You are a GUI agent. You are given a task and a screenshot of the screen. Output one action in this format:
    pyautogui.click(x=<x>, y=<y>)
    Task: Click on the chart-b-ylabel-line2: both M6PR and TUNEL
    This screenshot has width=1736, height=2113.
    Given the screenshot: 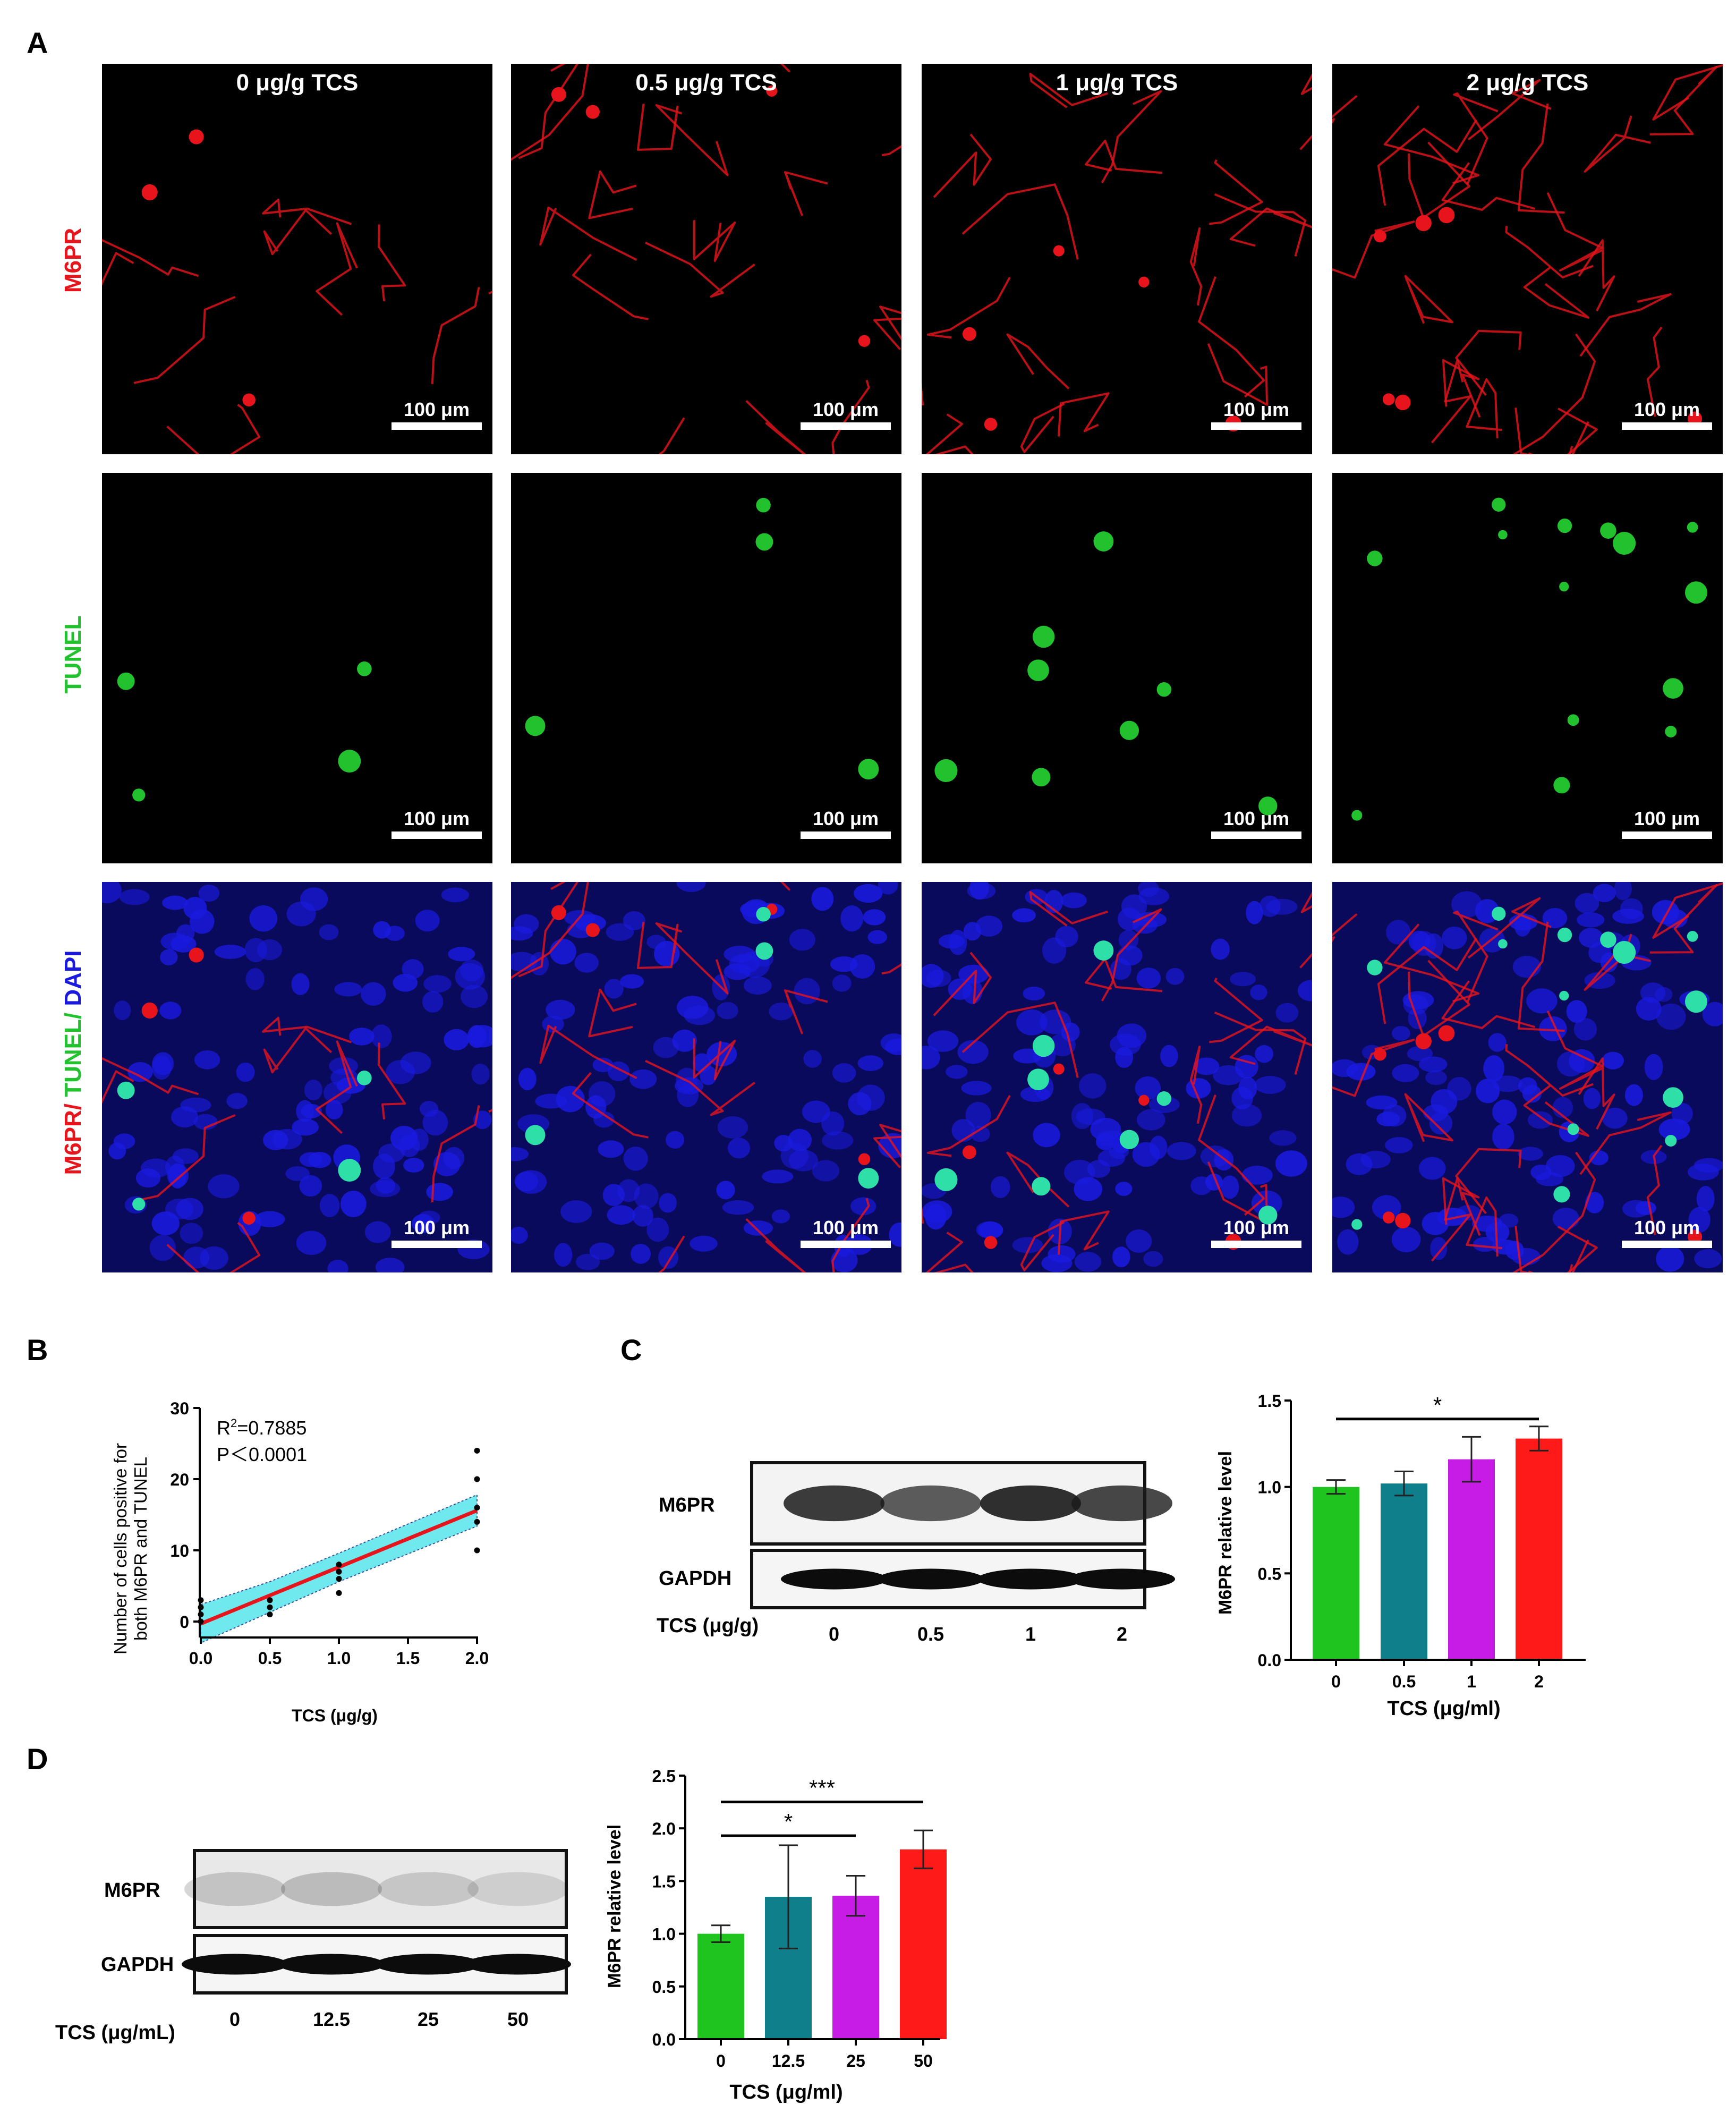 What is the action you would take?
    pyautogui.click(x=140, y=1549)
    